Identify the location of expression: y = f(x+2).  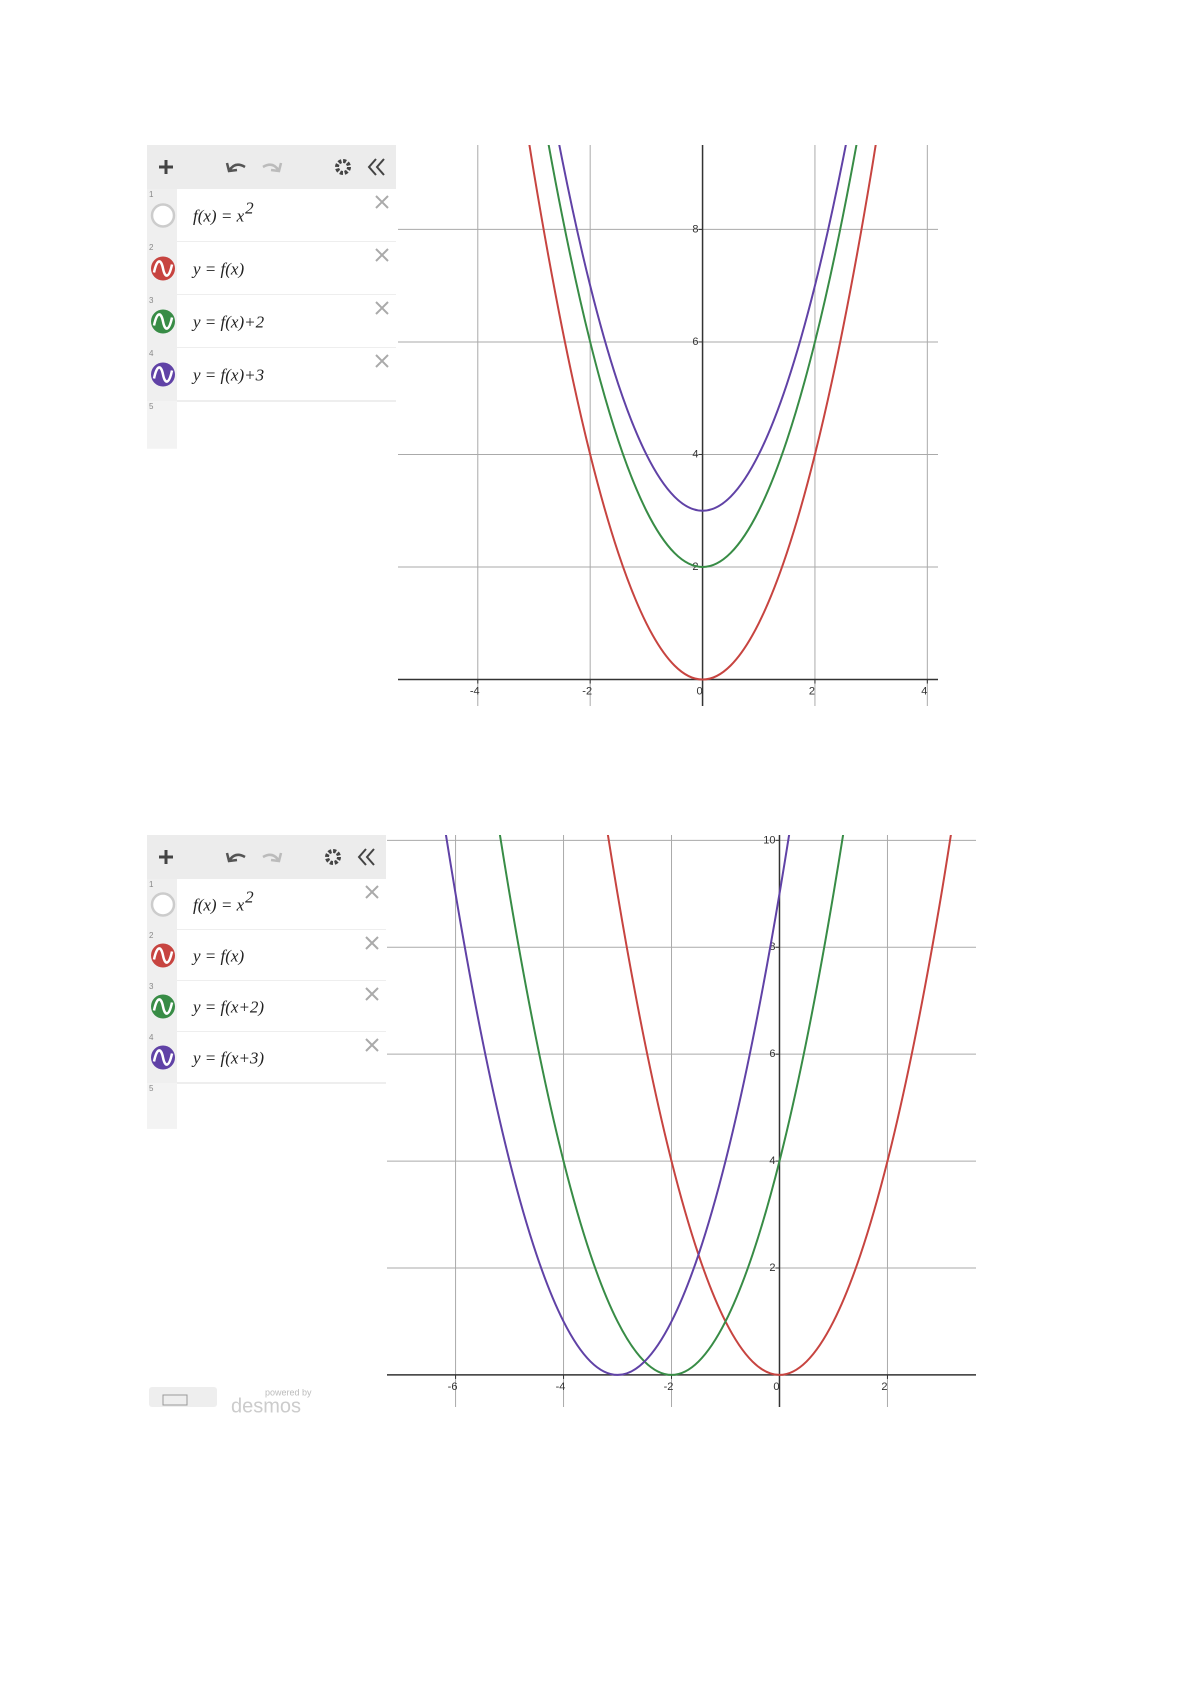
(227, 1006).